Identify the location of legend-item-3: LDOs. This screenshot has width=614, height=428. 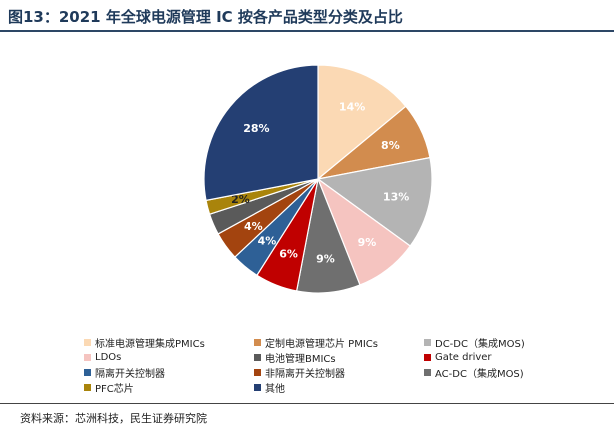
(169, 357).